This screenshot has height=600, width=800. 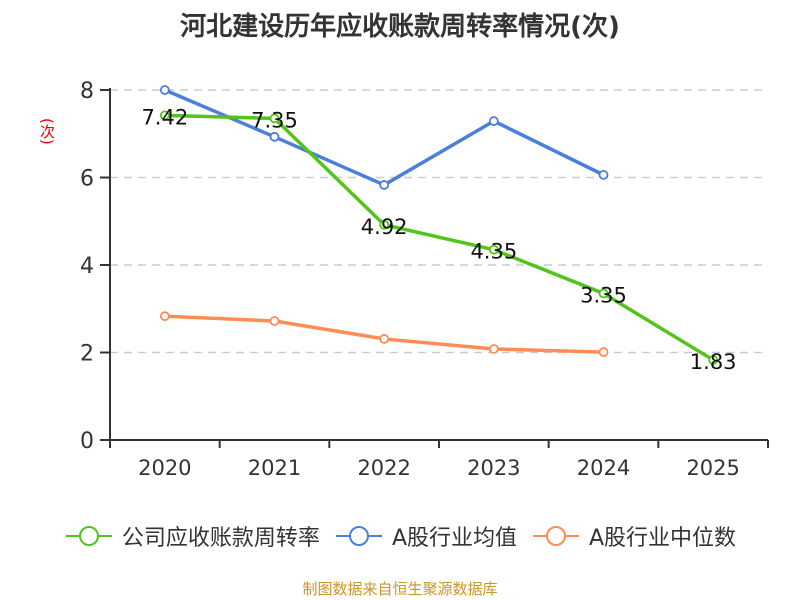 What do you see at coordinates (400, 27) in the screenshot?
I see `chart-title: 河北建设历年应收账款周转率情况(次)` at bounding box center [400, 27].